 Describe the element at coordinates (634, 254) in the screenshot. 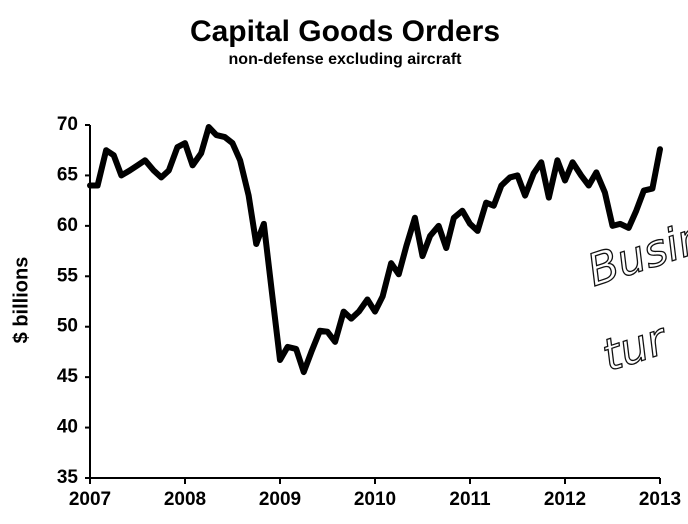

I see `annotation: Busin` at that location.